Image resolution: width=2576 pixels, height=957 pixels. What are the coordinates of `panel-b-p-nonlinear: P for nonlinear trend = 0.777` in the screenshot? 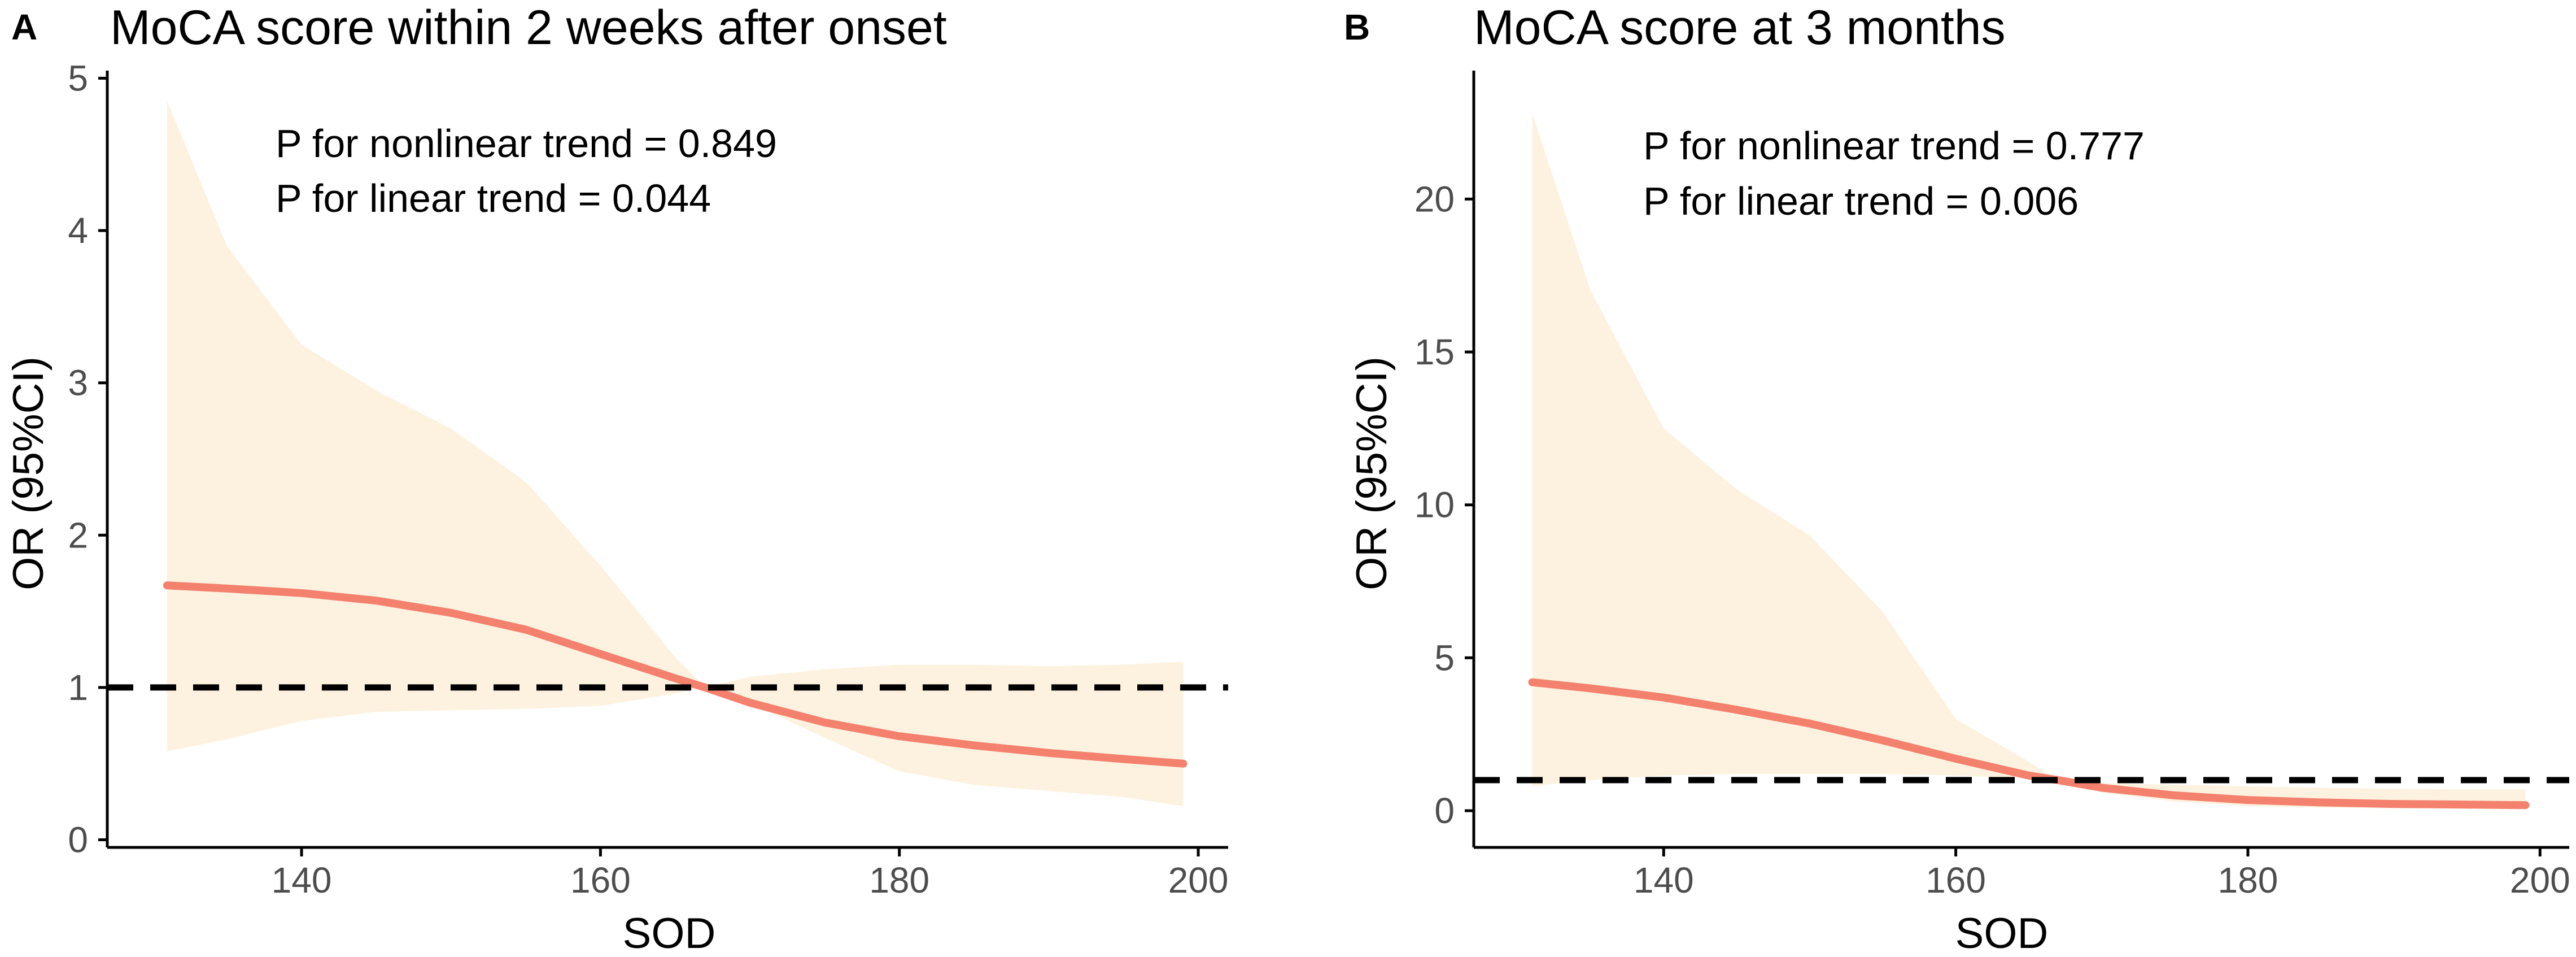 It's located at (1894, 146).